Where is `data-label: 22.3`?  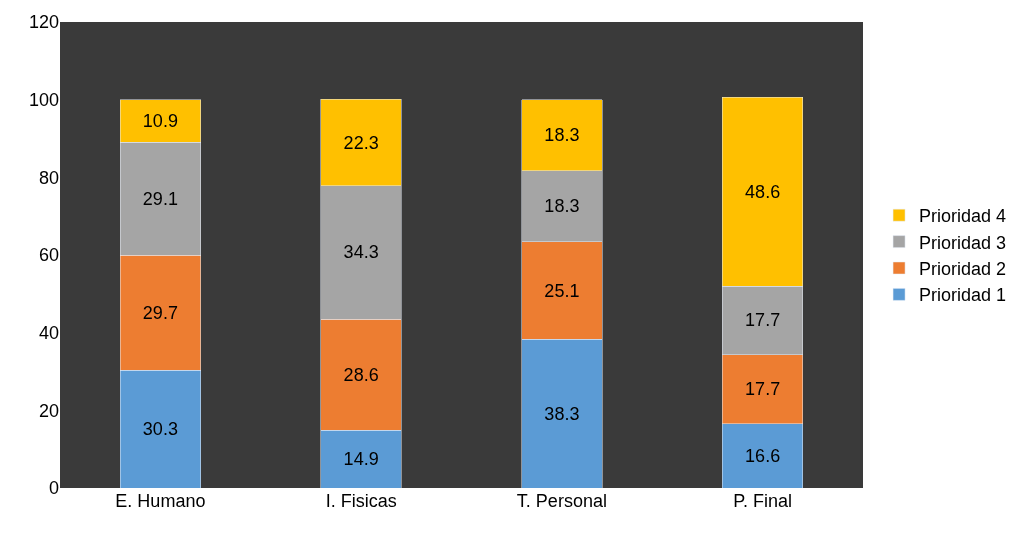 data-label: 22.3 is located at coordinates (361, 142).